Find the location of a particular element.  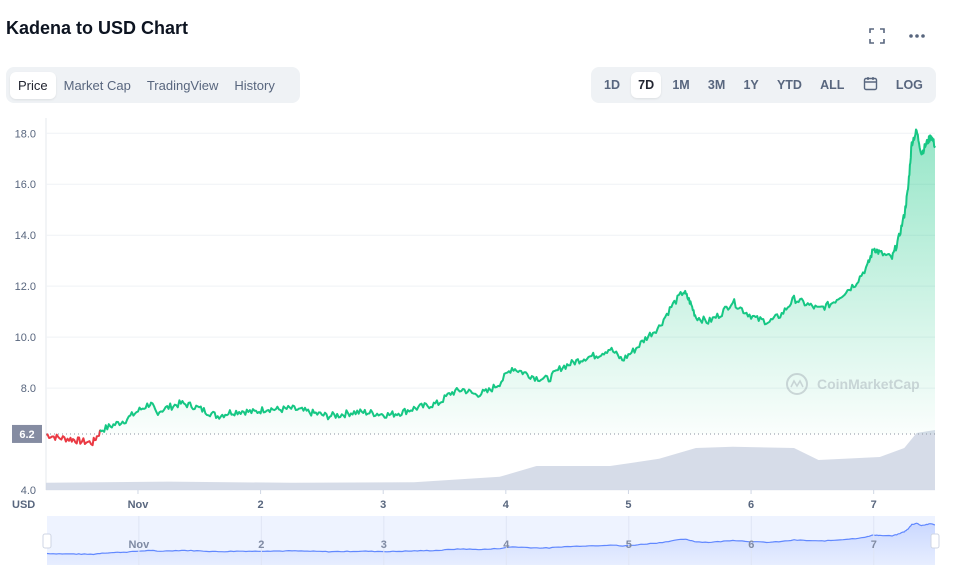

open-price-label: 6.2 is located at coordinates (26, 435).